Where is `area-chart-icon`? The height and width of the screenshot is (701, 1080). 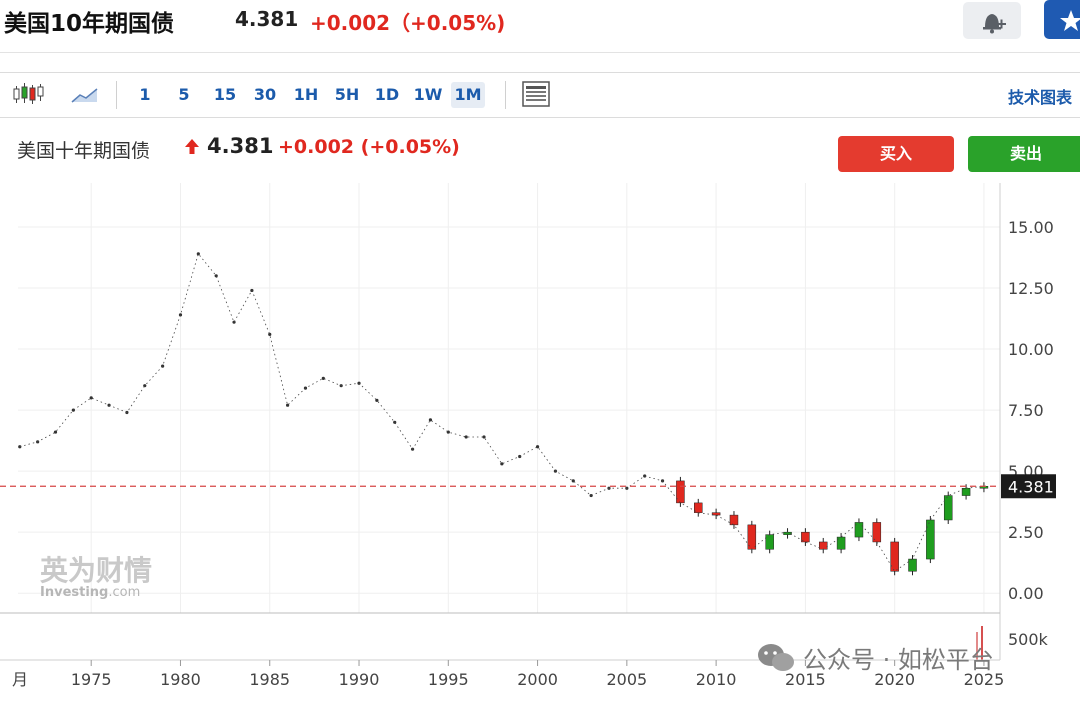
area-chart-icon is located at coordinates (84, 95).